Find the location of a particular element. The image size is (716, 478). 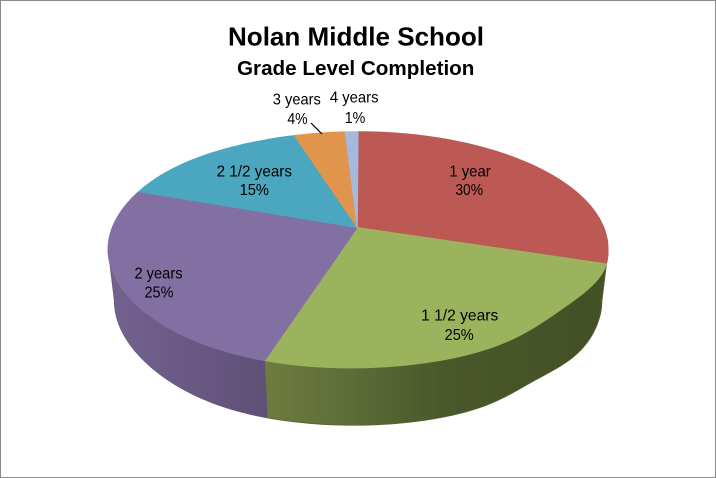

svg-text: 15% is located at coordinates (254, 190).